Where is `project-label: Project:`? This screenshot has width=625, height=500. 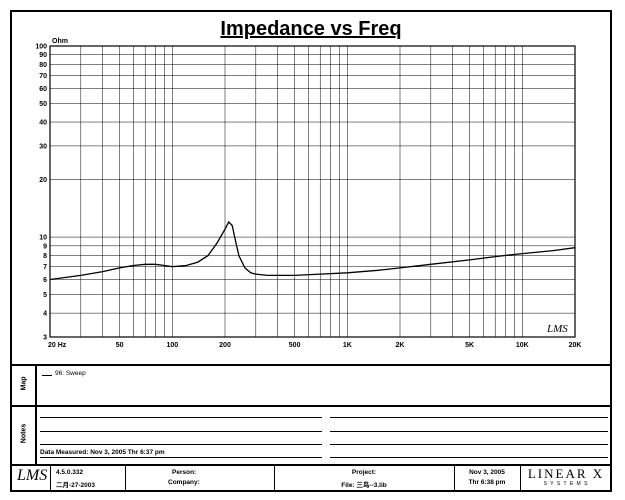
project-label: Project: is located at coordinates (364, 472).